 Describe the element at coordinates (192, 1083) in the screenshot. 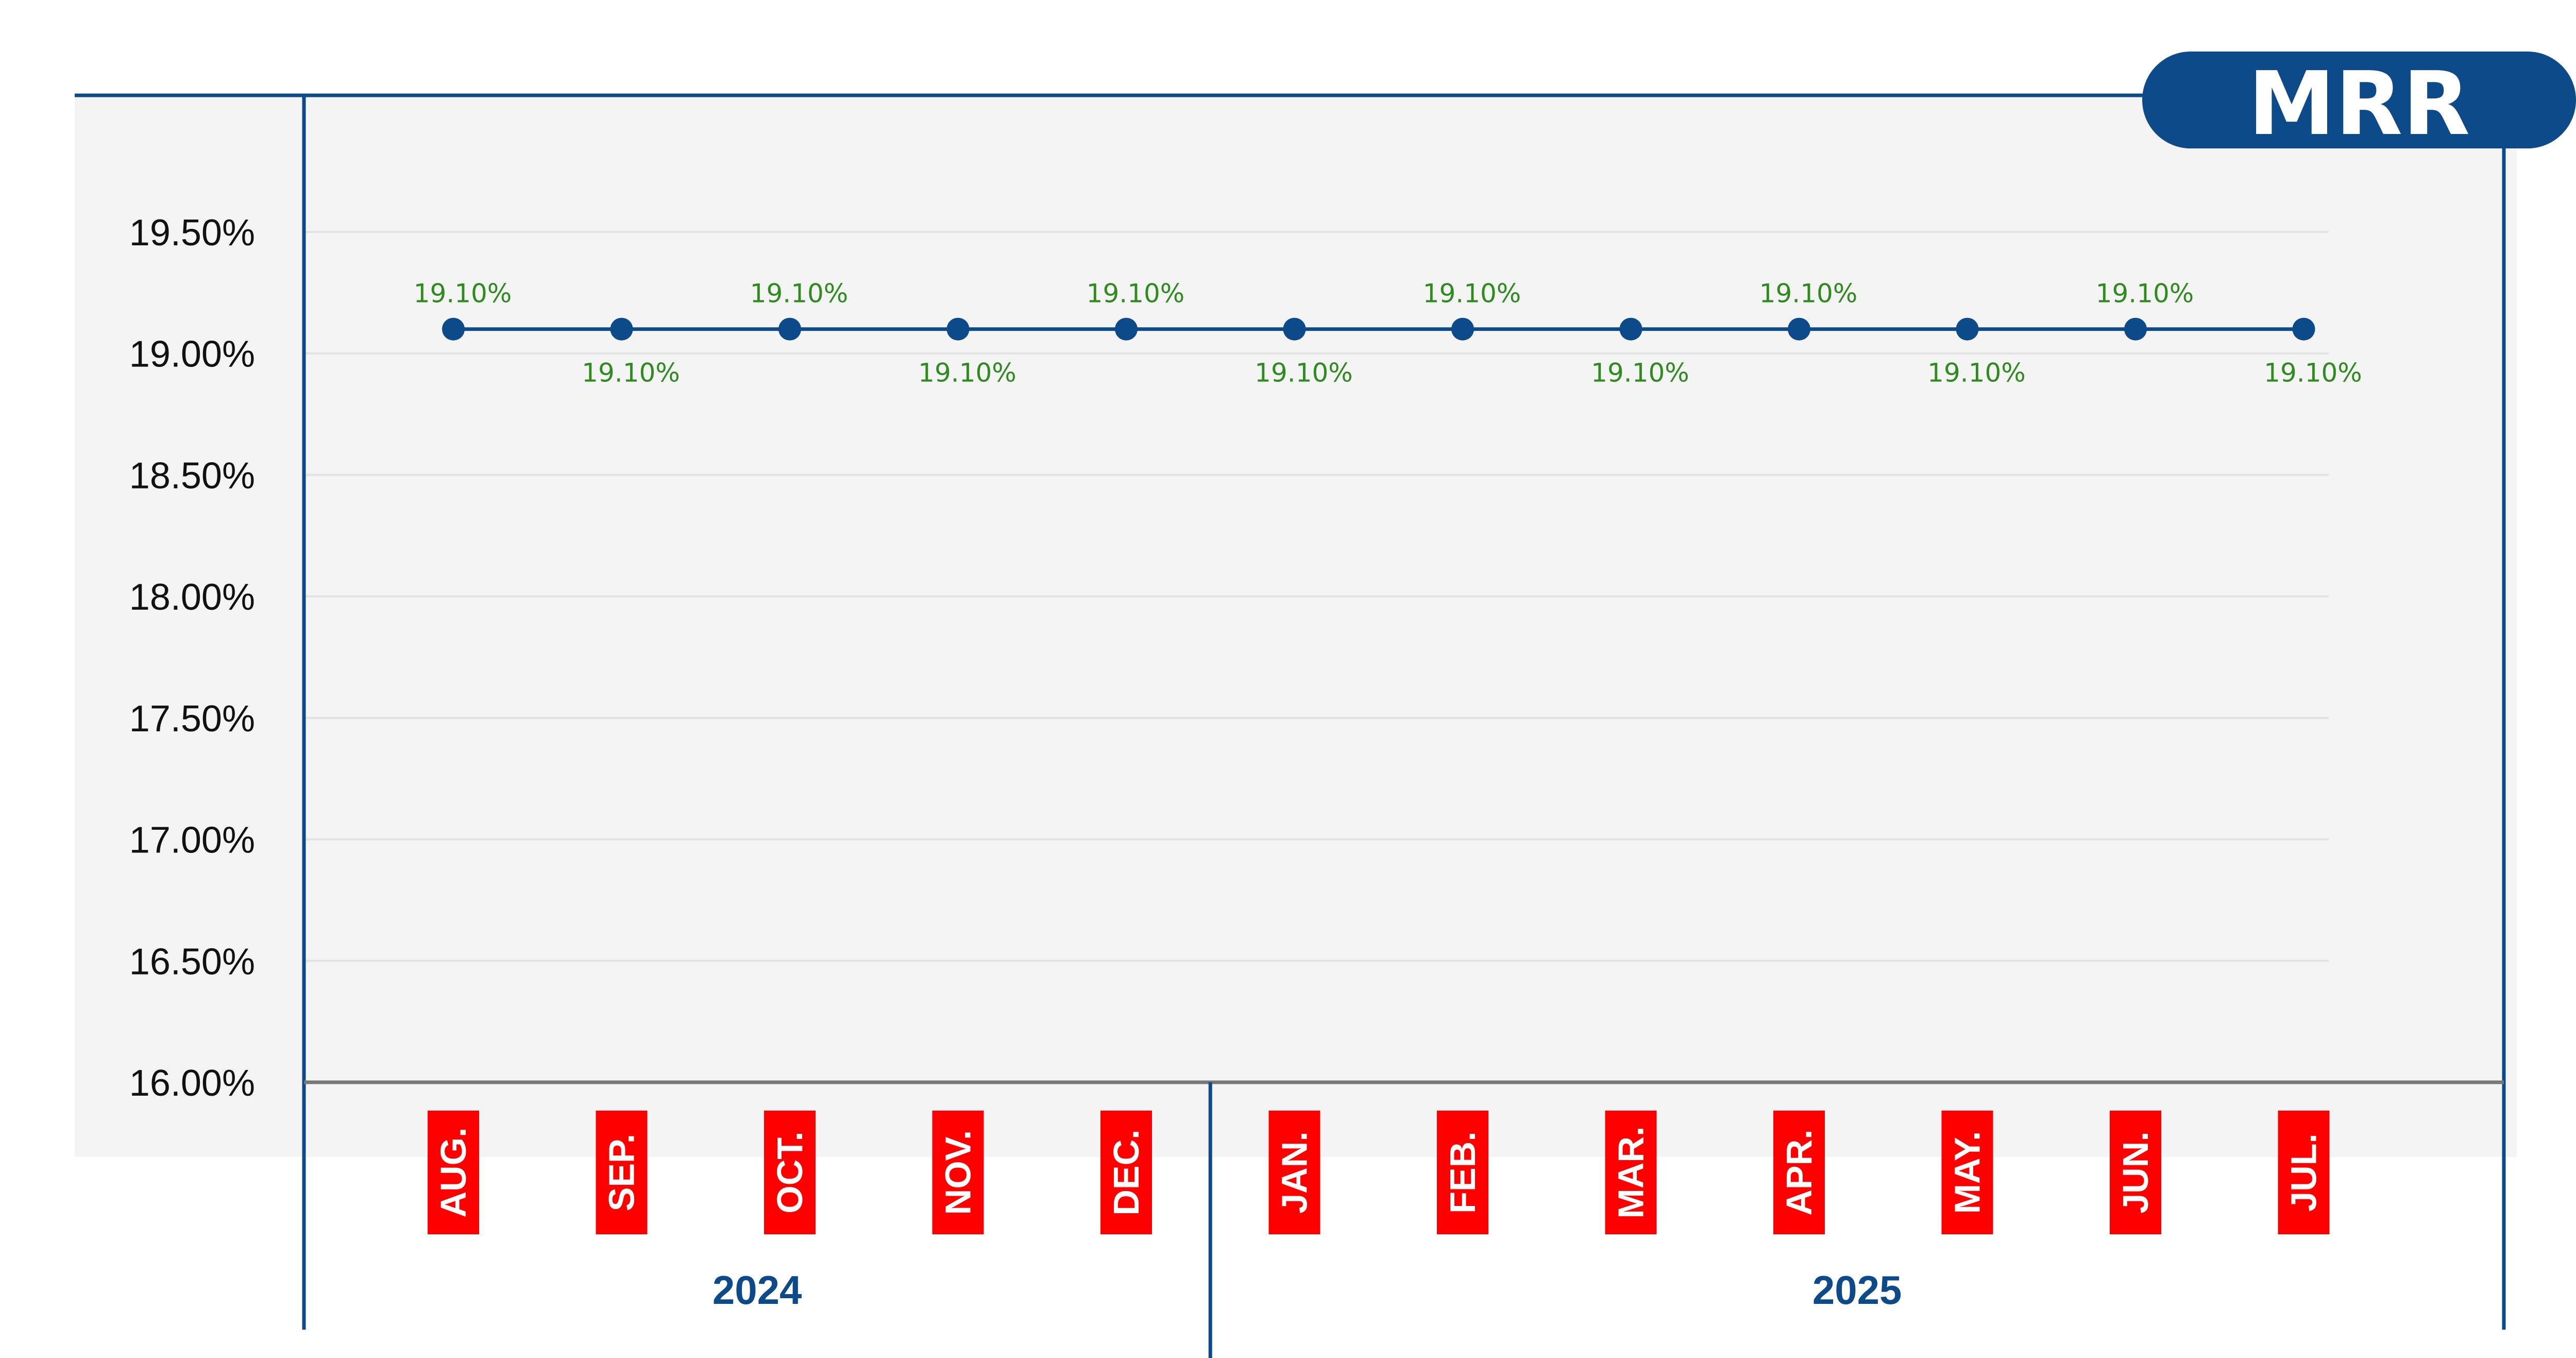

I see `y-tick-label: 16.00%` at that location.